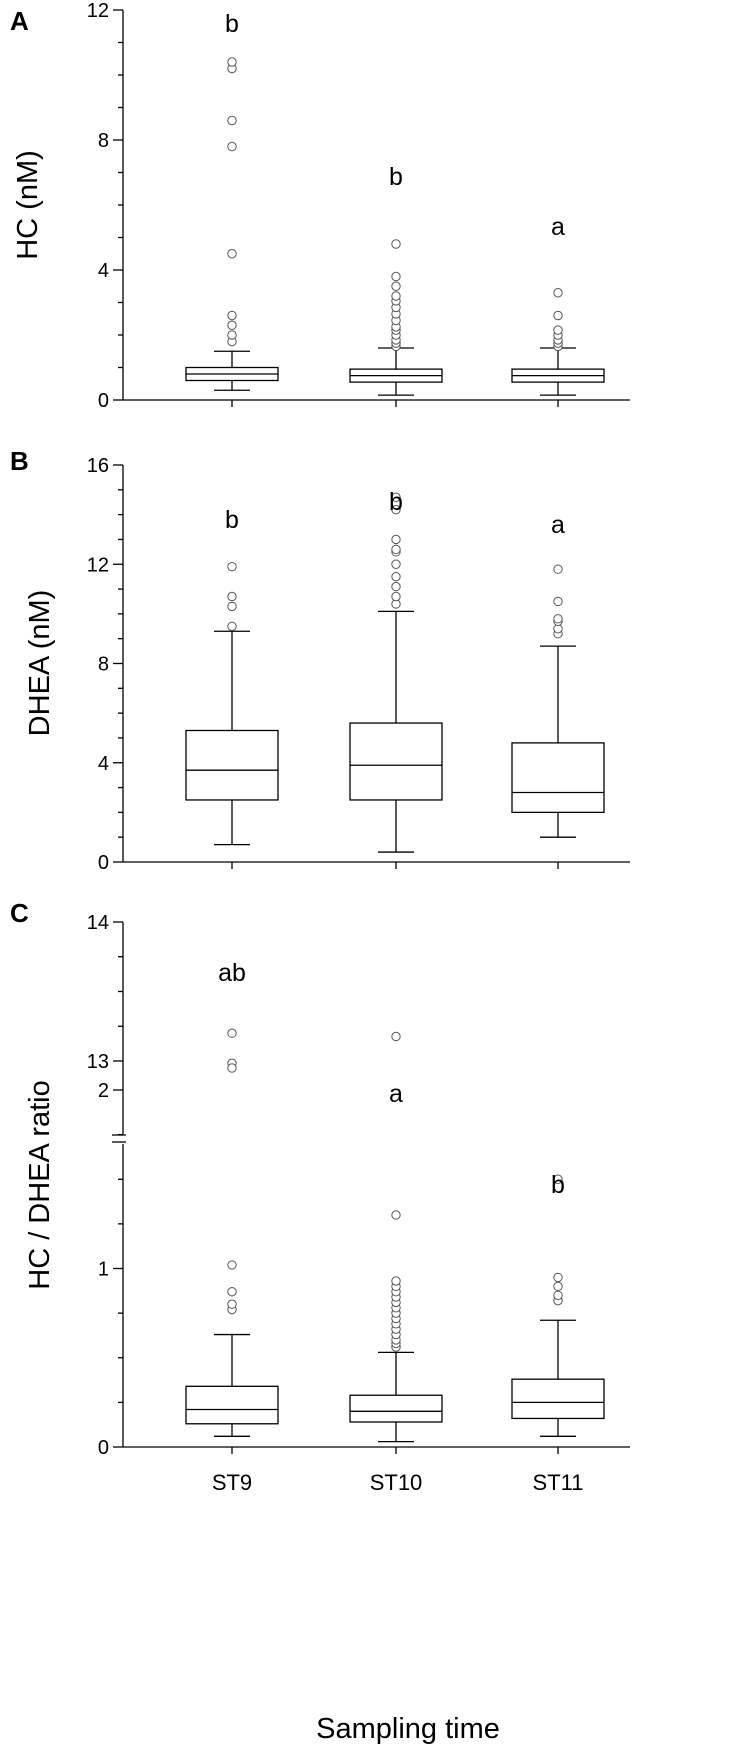 The height and width of the screenshot is (1751, 733). What do you see at coordinates (103, 1270) in the screenshot?
I see `y-tick-label: 1` at bounding box center [103, 1270].